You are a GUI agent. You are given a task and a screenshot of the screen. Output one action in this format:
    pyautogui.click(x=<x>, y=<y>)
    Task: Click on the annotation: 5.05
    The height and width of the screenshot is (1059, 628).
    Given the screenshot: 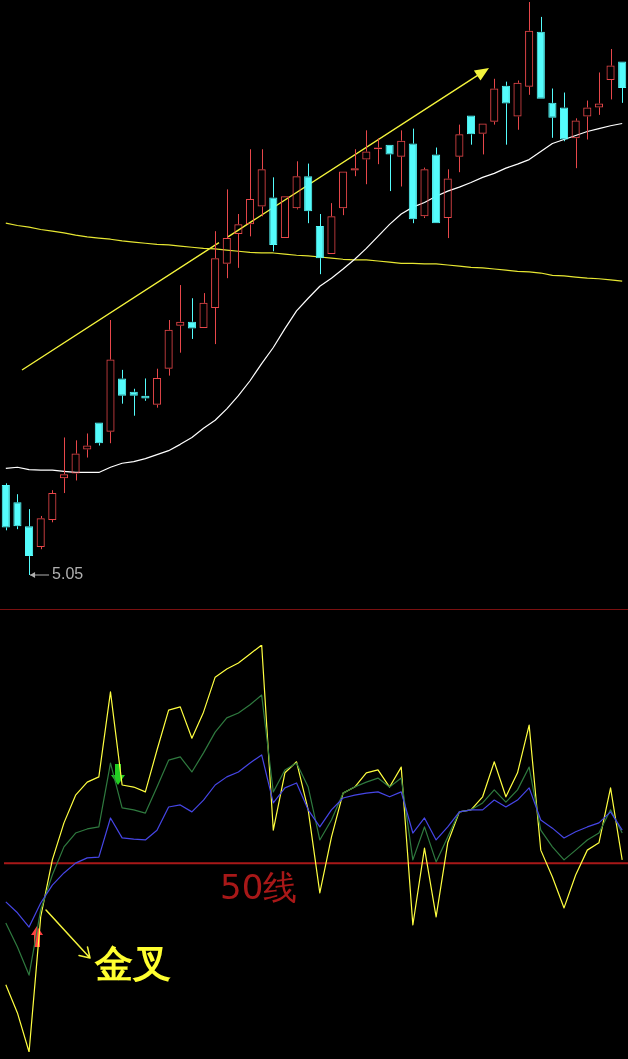 What is the action you would take?
    pyautogui.click(x=68, y=574)
    